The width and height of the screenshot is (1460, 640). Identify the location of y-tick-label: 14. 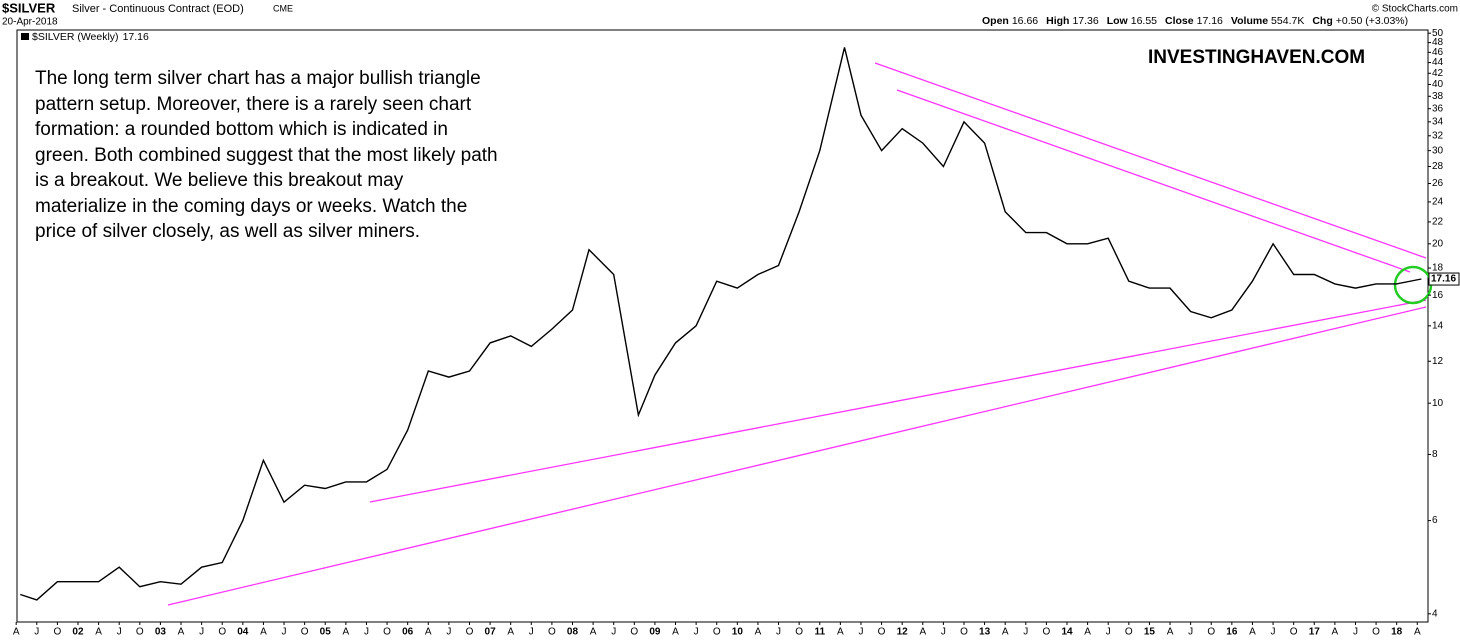
(1438, 325).